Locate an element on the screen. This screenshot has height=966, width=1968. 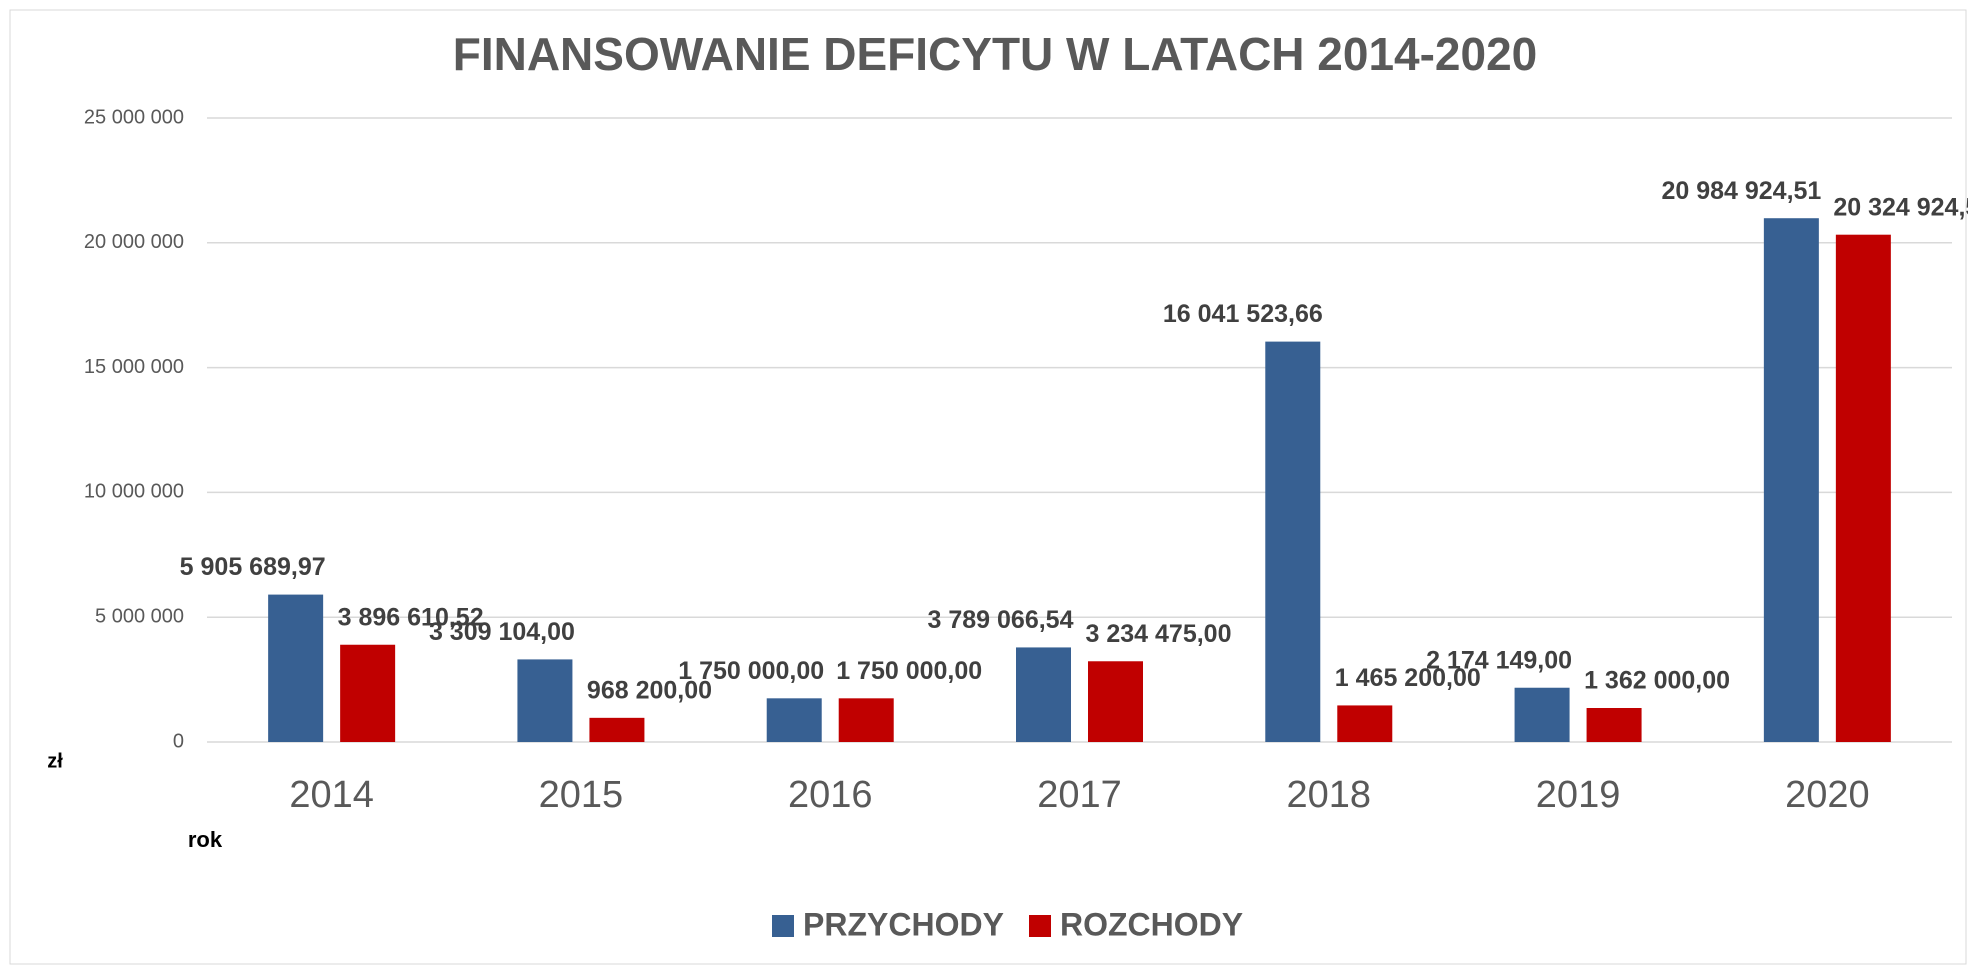
y-tick-label: 0 is located at coordinates (178, 741).